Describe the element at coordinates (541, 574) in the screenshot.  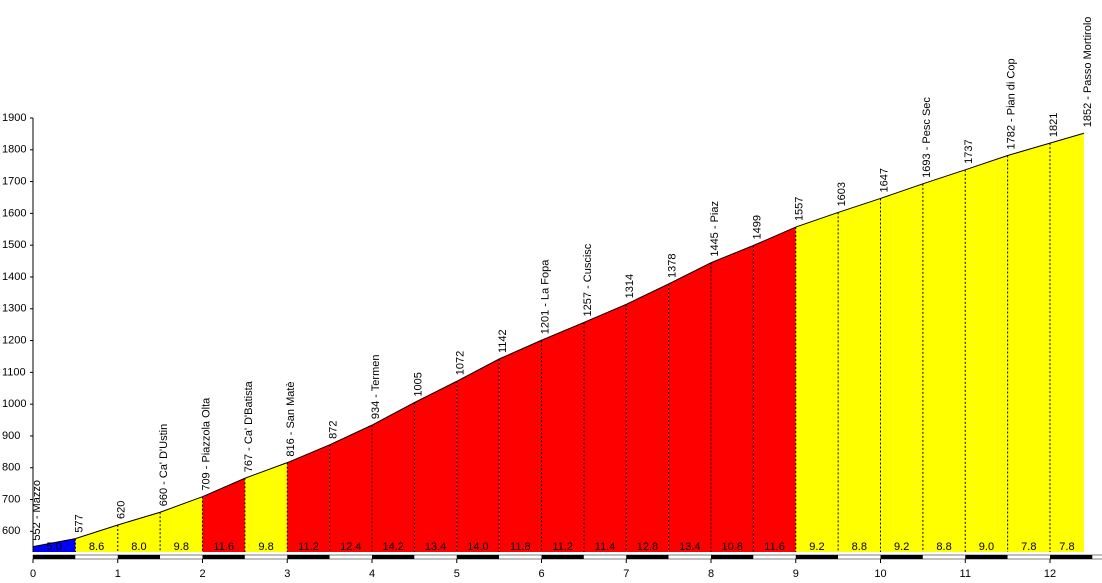
I see `x-tick-label: 6` at that location.